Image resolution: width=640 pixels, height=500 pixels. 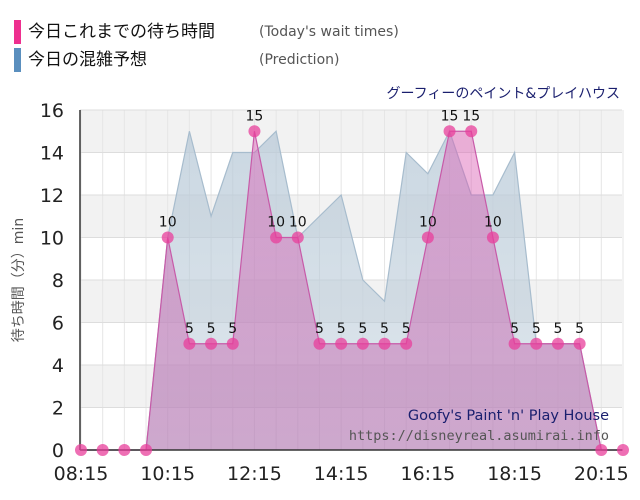 What do you see at coordinates (17, 60) in the screenshot?
I see `legend-prediction-swatch` at bounding box center [17, 60].